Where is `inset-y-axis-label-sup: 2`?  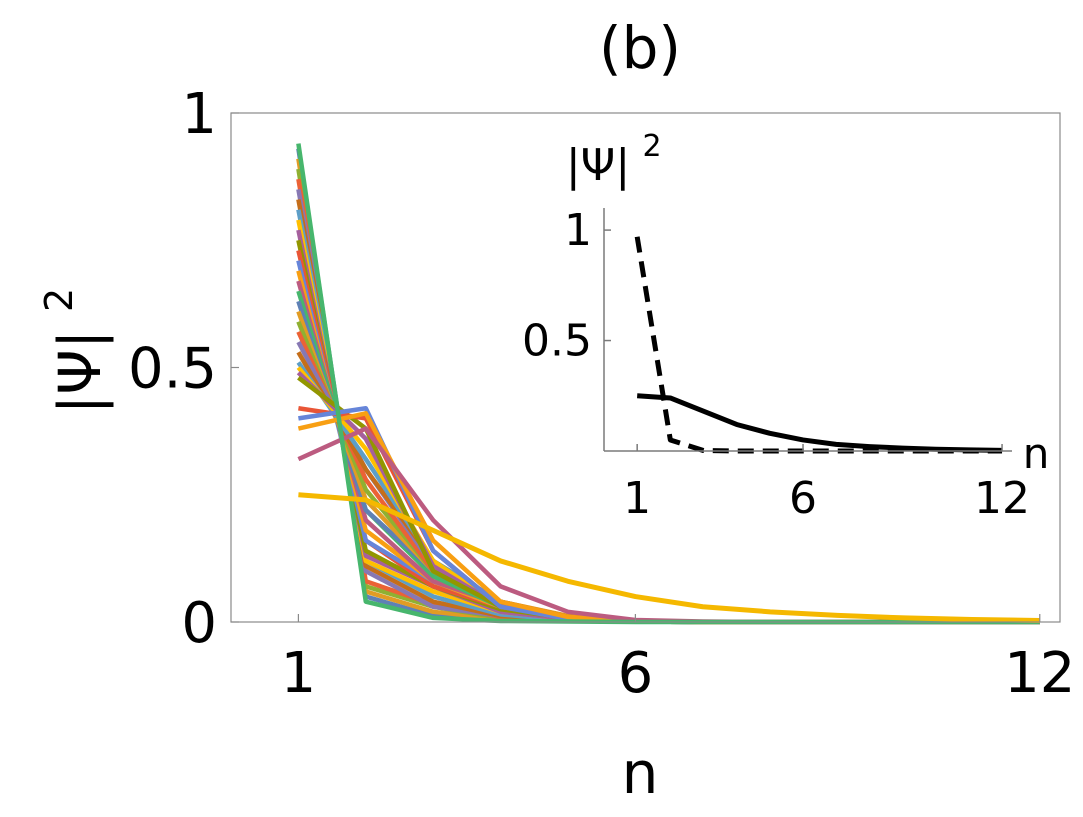 inset-y-axis-label-sup: 2 is located at coordinates (651, 146).